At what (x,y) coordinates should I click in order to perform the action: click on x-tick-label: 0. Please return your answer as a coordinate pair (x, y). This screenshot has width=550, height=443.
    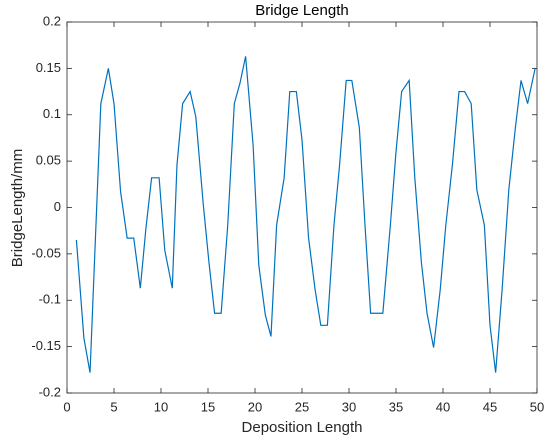
    Looking at the image, I should click on (66, 406).